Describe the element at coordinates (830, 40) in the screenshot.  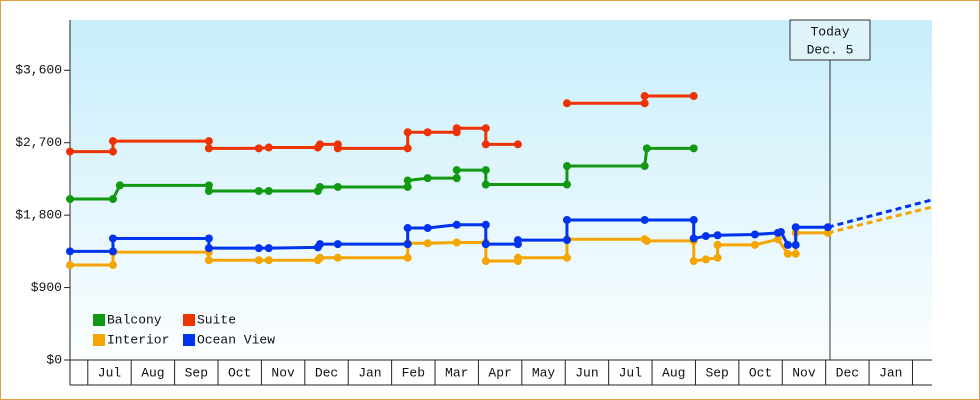
I see `today-box` at that location.